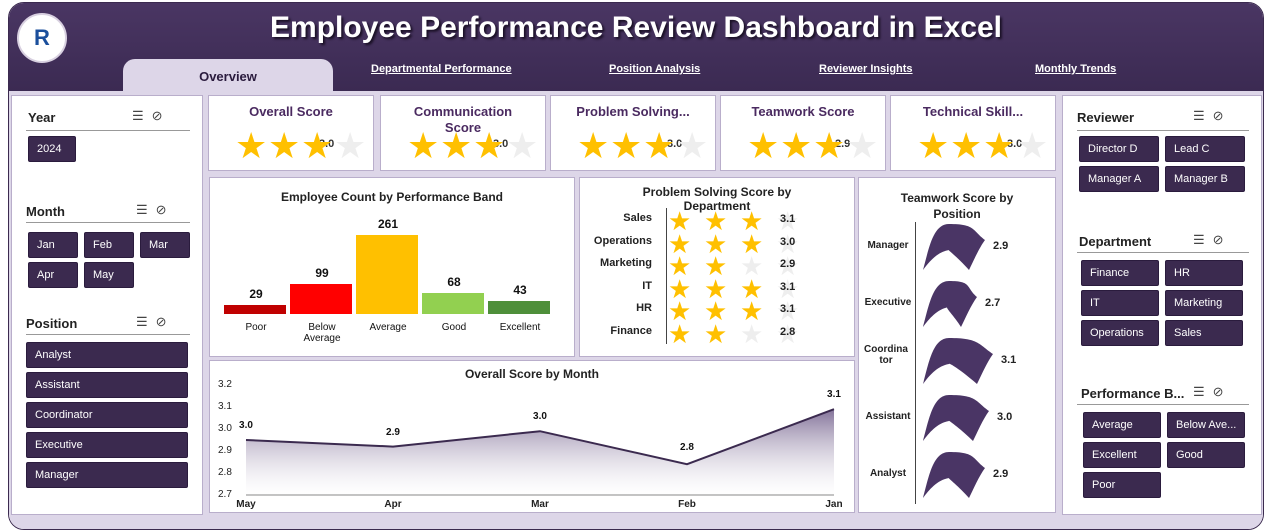 The height and width of the screenshot is (532, 1280). I want to click on category-label: Analyst, so click(888, 473).